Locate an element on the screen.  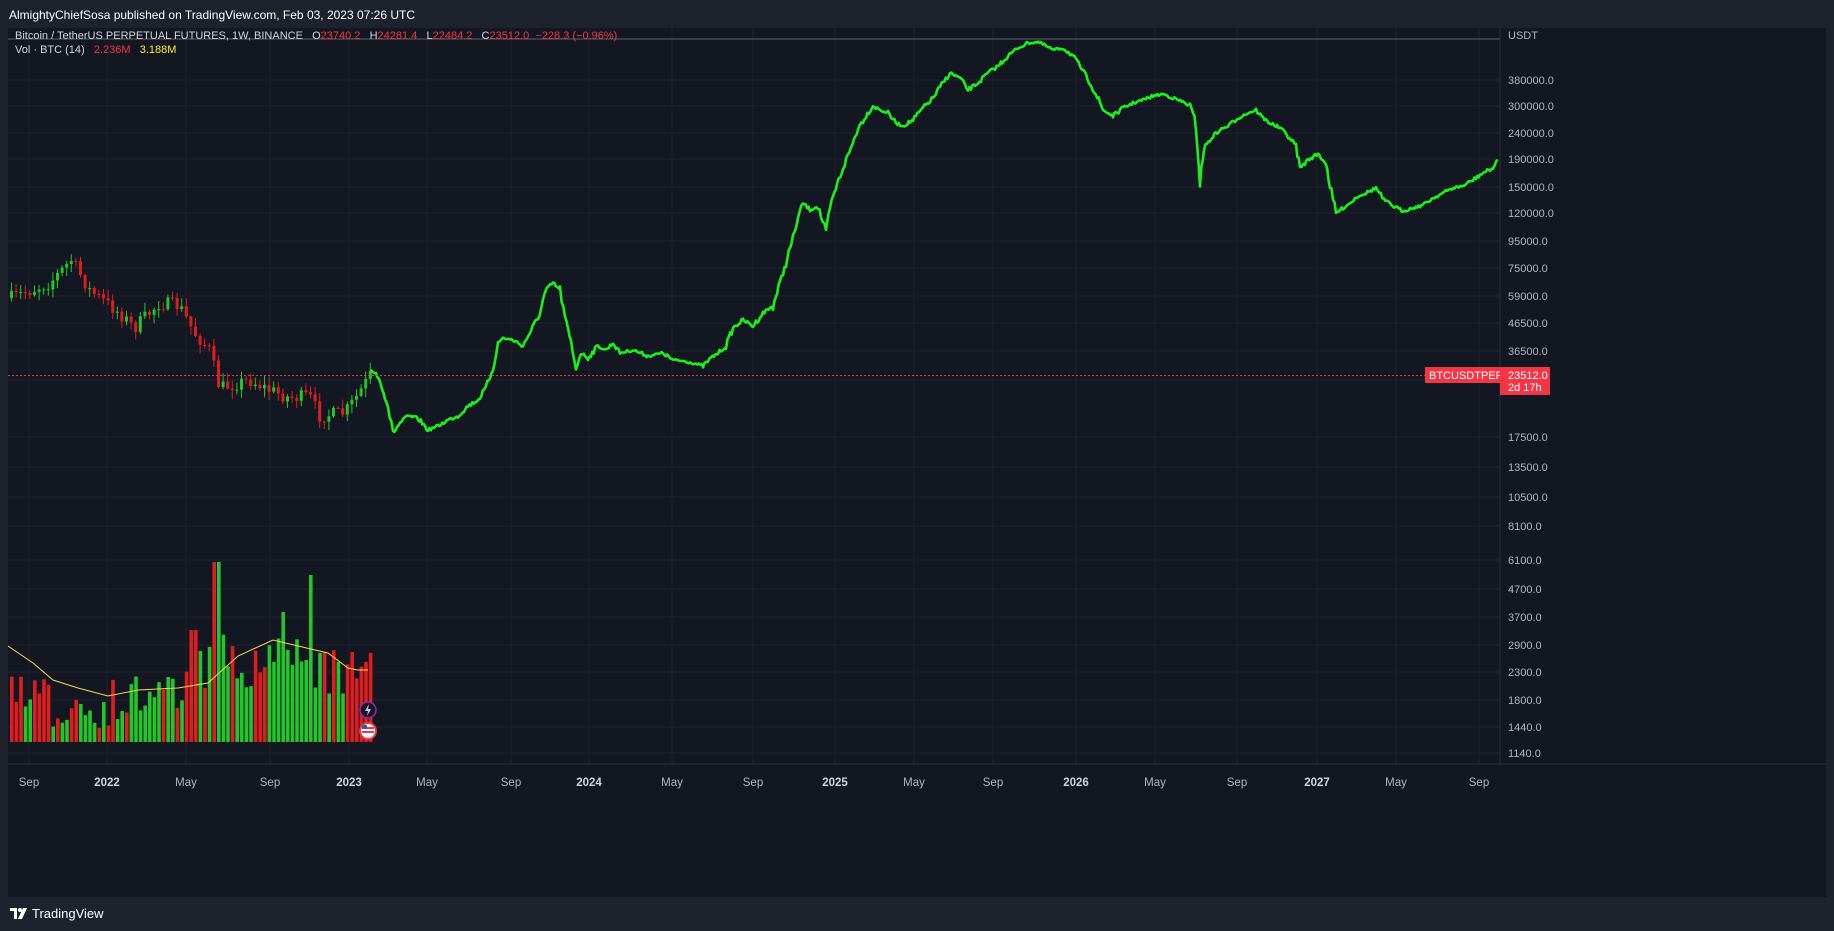
footer-bar: TradingView is located at coordinates (917, 914).